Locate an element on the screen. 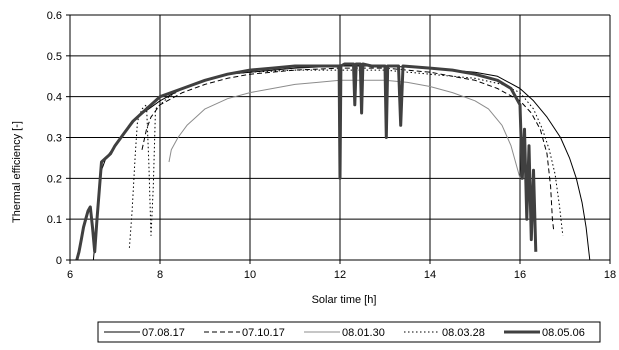 The width and height of the screenshot is (619, 350). y-tick-label: 0.1 is located at coordinates (54, 220).